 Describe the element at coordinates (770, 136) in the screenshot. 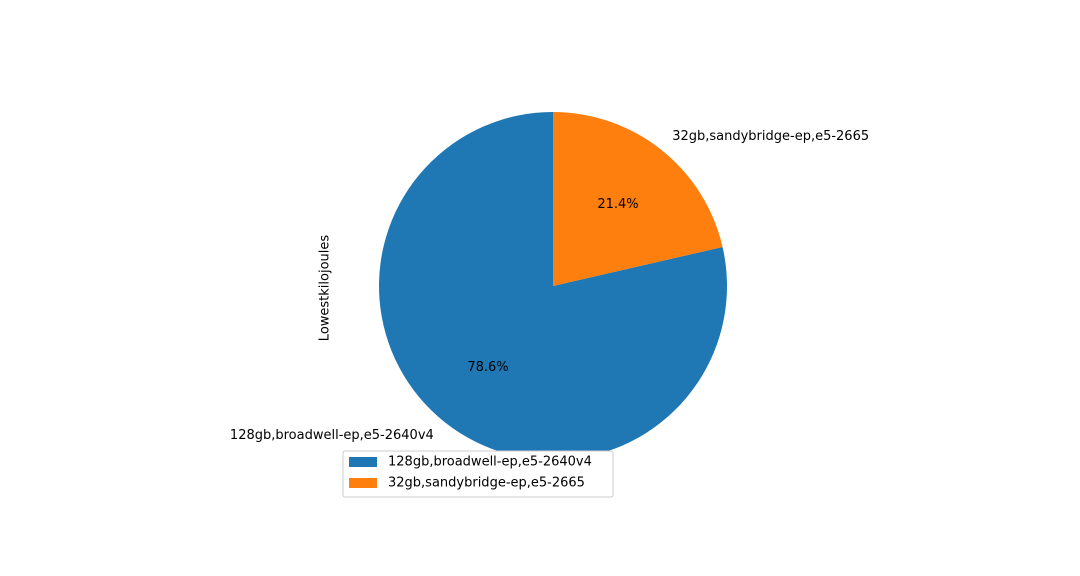

I see `slice-label-sandybridge: 32gb,sandybridge-ep,e5-2665` at that location.